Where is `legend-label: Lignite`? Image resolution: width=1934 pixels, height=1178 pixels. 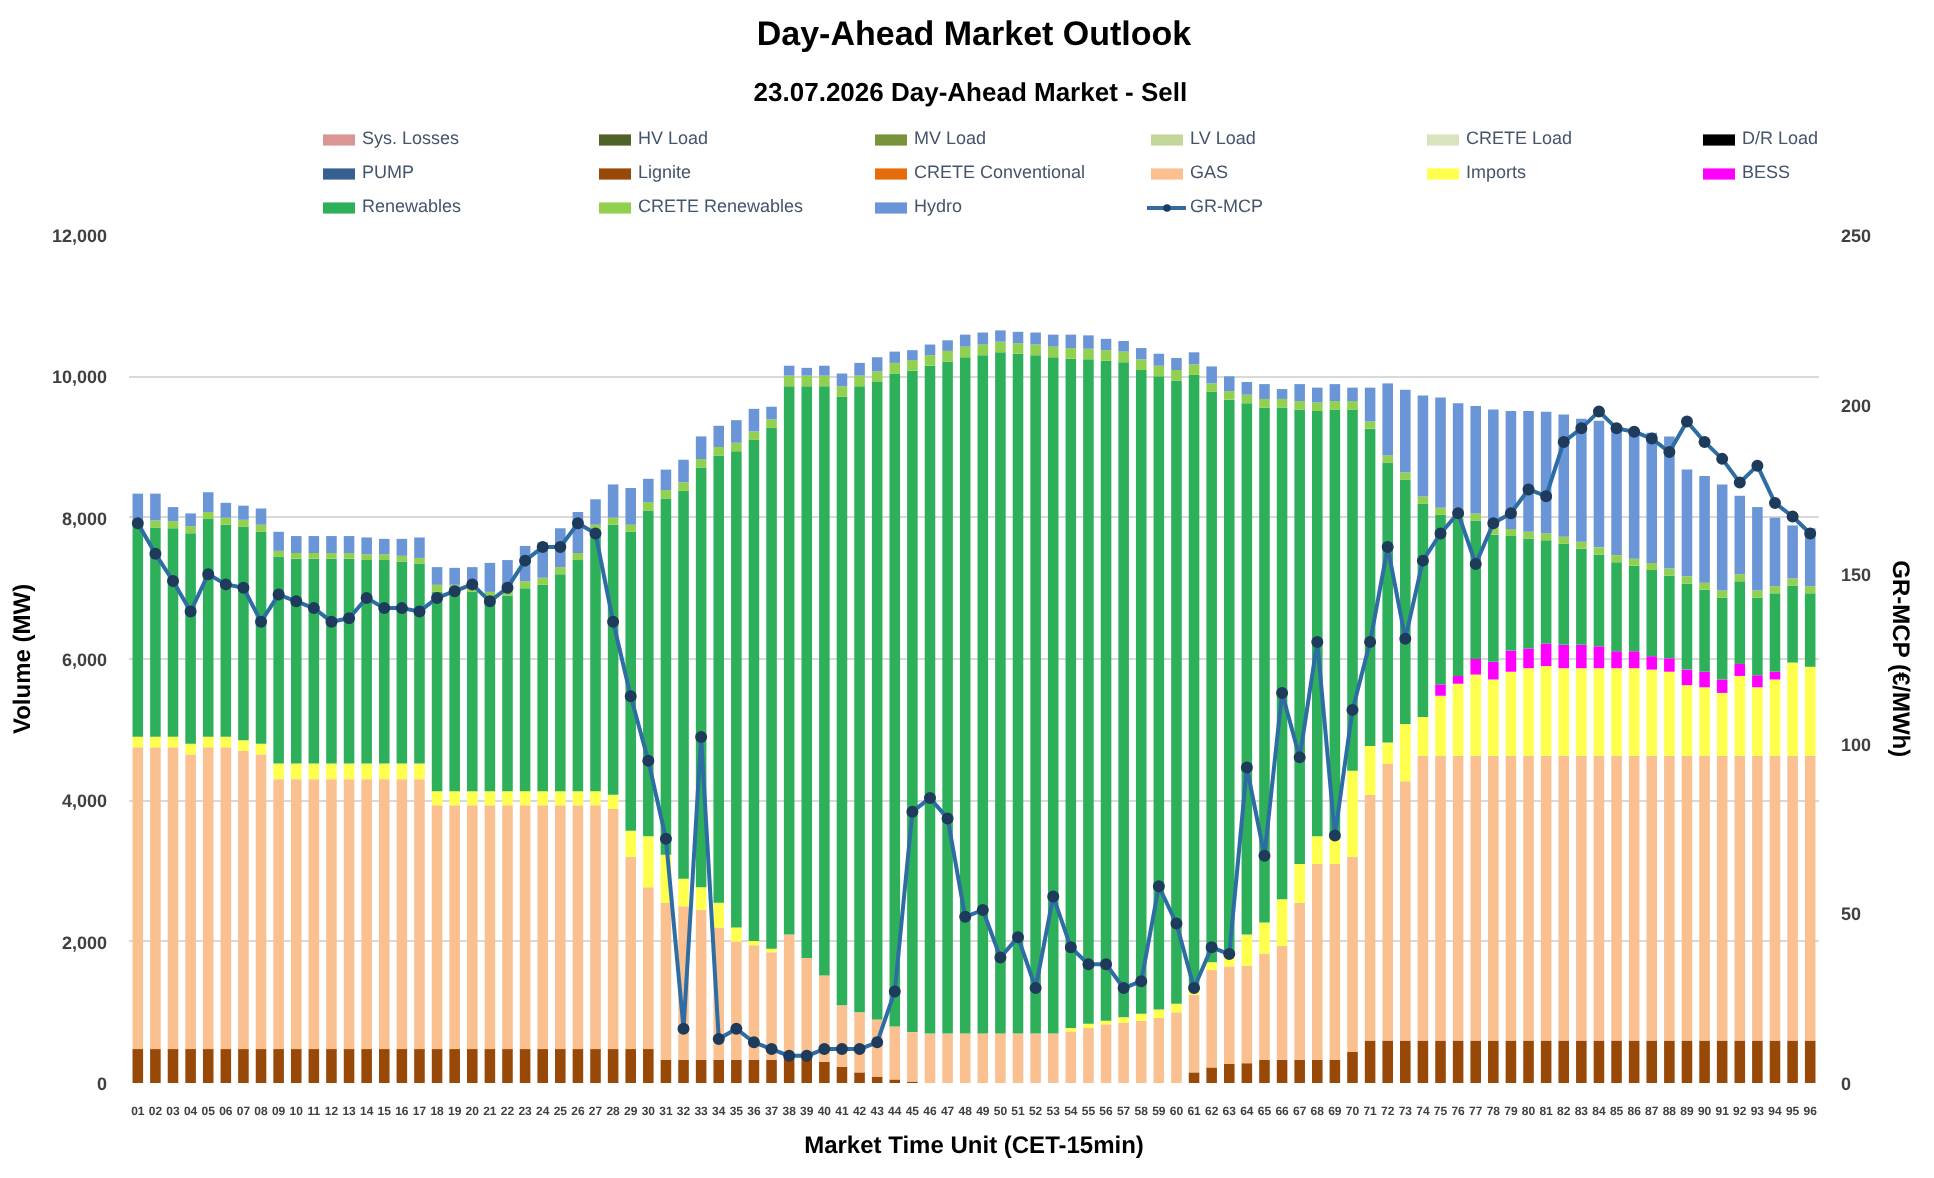 legend-label: Lignite is located at coordinates (666, 172).